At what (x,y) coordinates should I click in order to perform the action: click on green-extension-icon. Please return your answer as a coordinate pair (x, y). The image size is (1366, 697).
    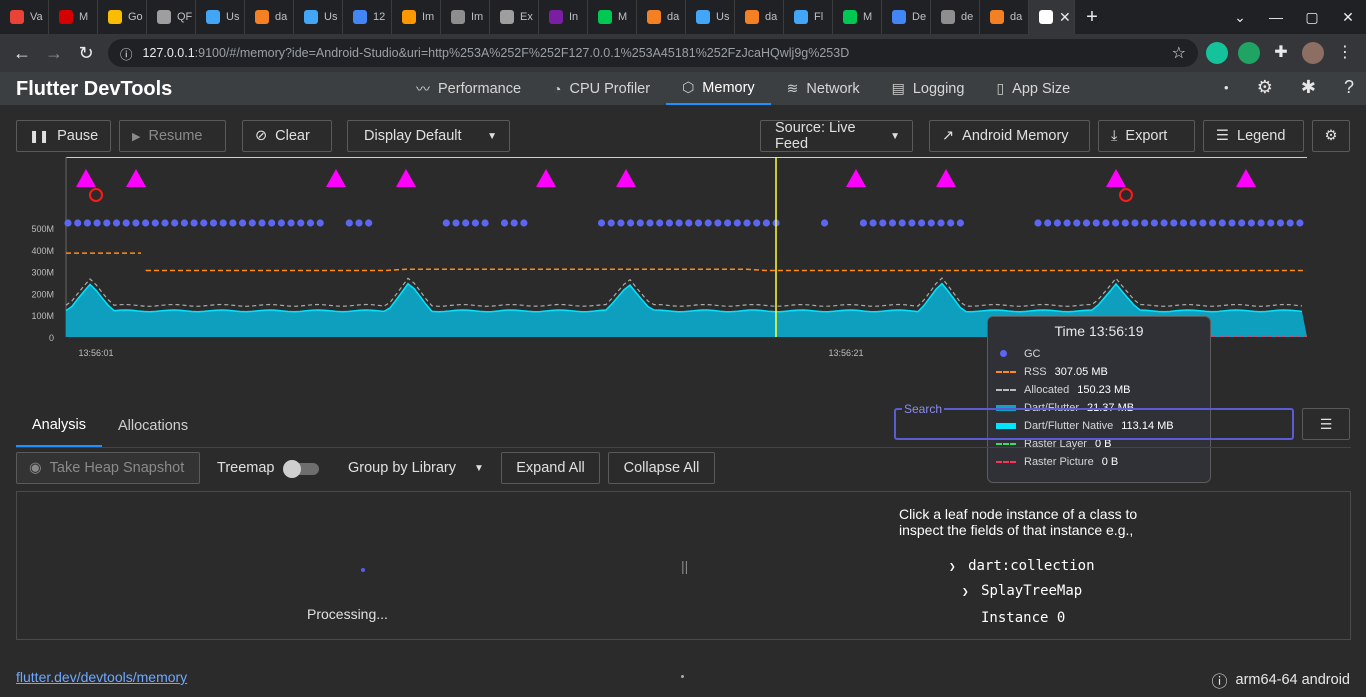
    Looking at the image, I should click on (1249, 53).